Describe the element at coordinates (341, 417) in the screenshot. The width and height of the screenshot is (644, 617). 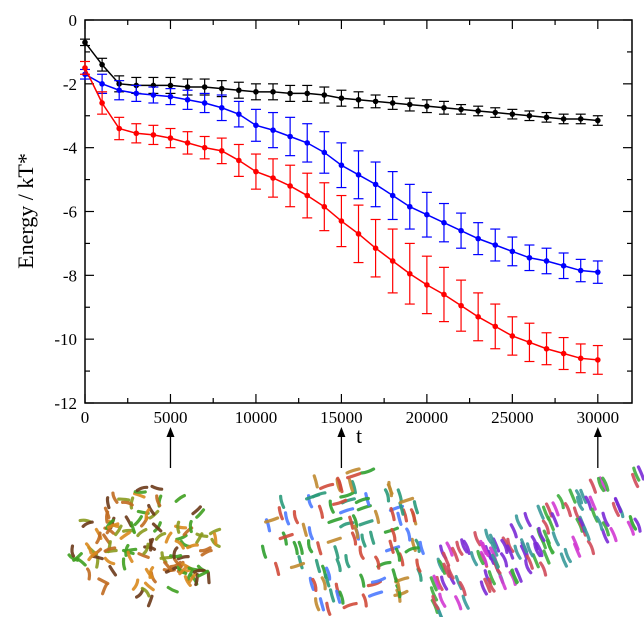
I see `x-tick-label: 15000` at that location.